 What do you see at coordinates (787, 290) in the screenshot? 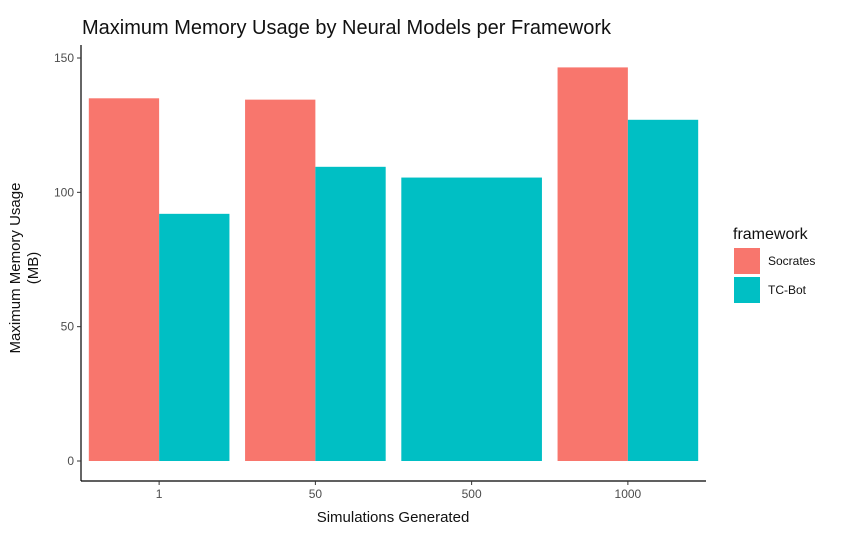
I see `legend-label-tc-bot: TC-Bot` at bounding box center [787, 290].